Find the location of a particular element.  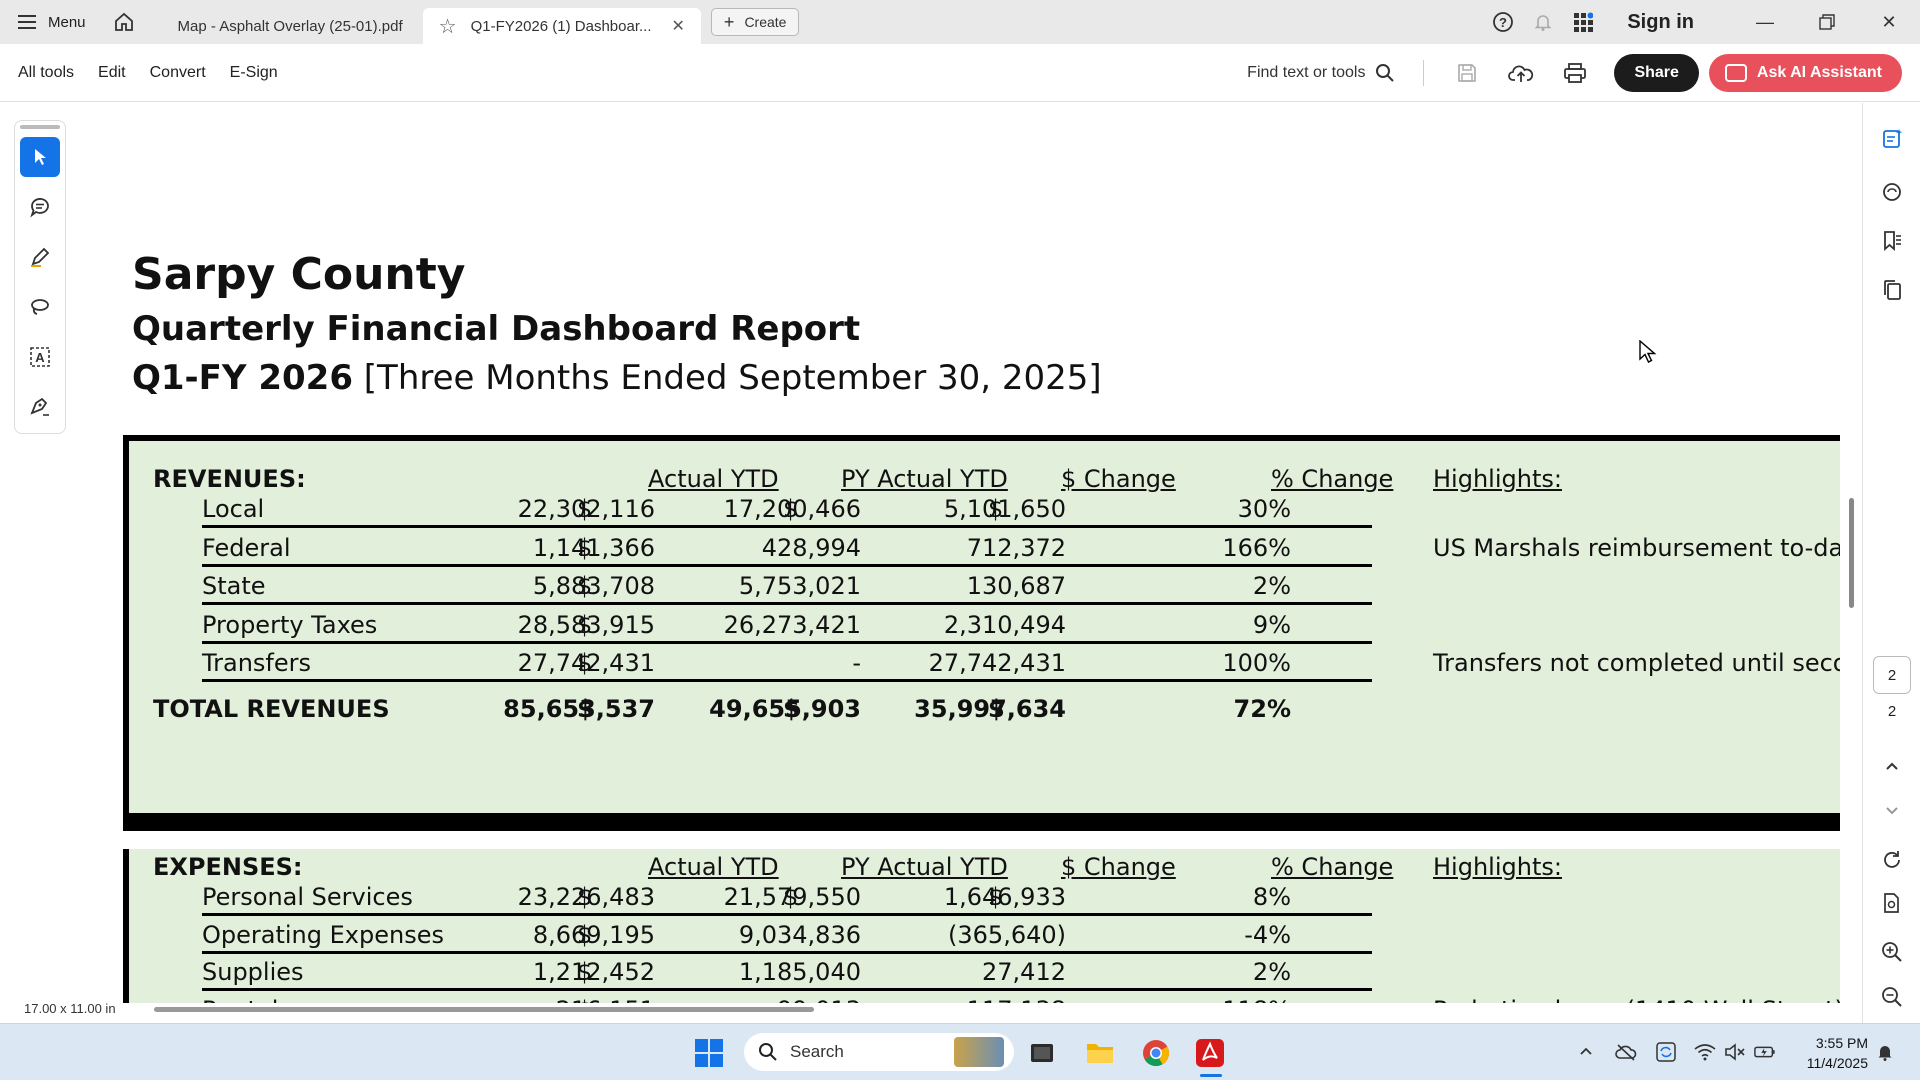

col-header-change: $ Change is located at coordinates (1118, 867).